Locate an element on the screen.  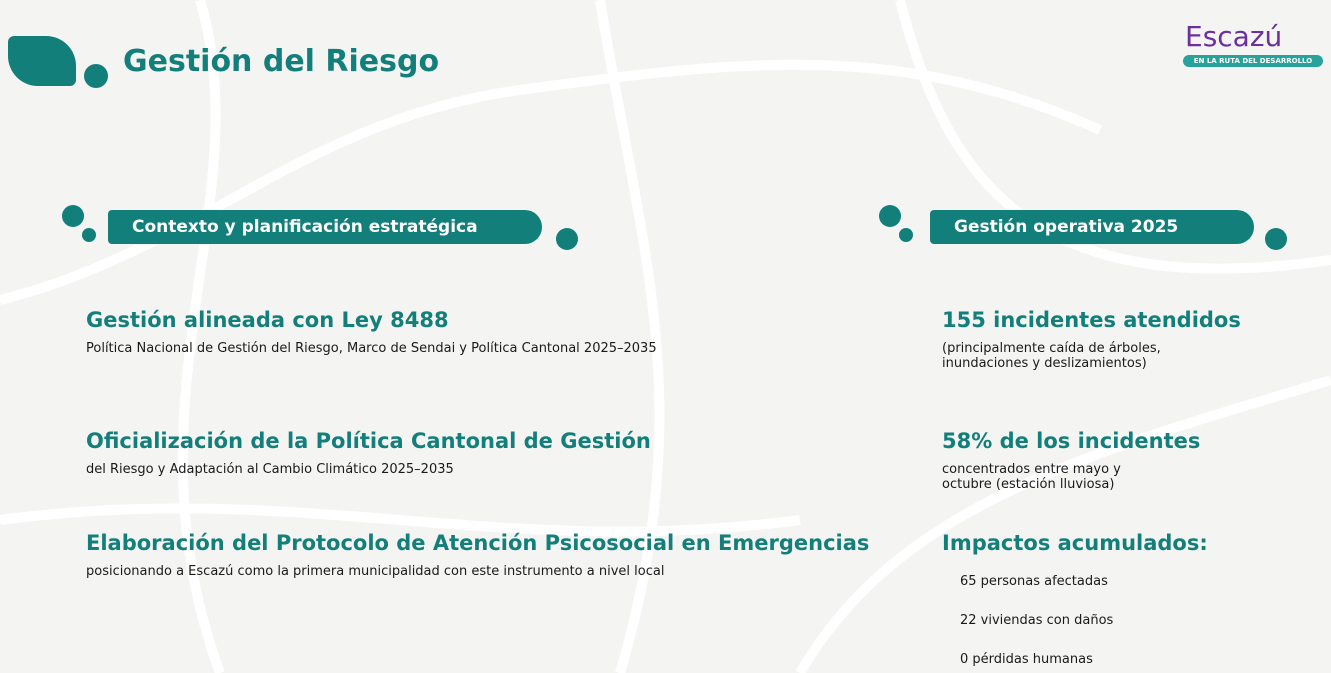
item-title: 155 incidentes atendidos is located at coordinates (1091, 320).